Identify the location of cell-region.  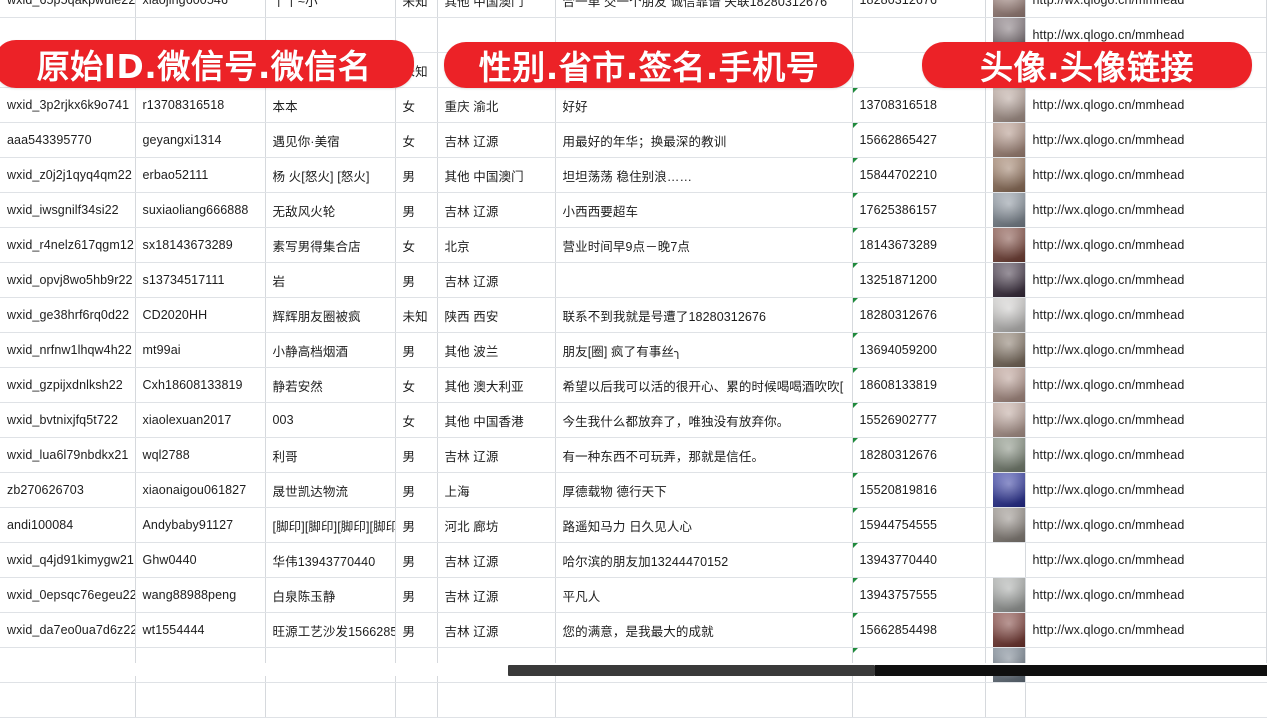
(496, 700).